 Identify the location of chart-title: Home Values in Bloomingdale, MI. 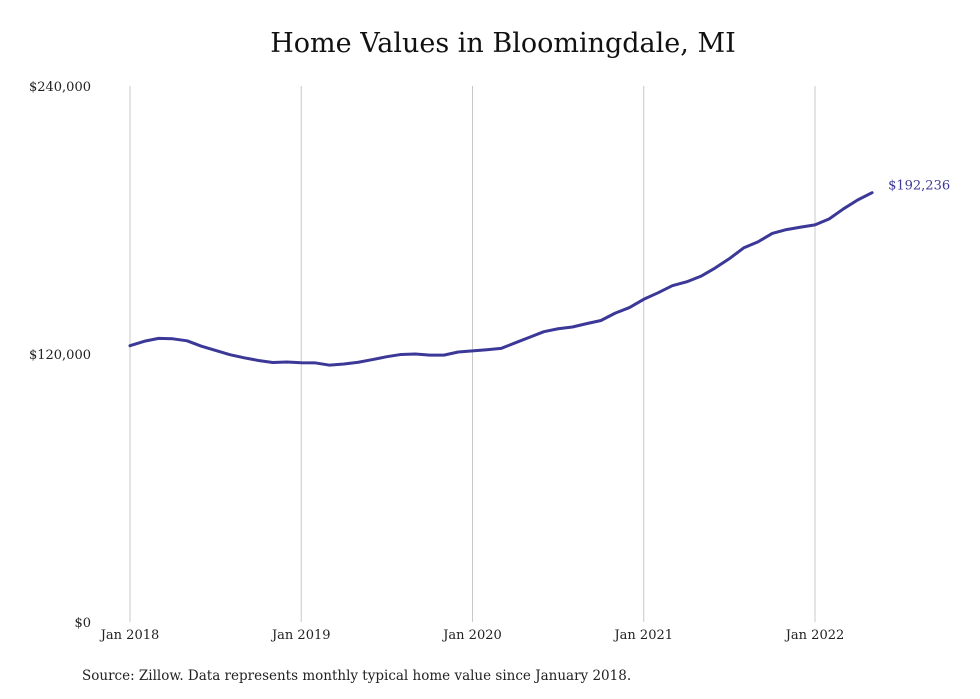
(503, 43).